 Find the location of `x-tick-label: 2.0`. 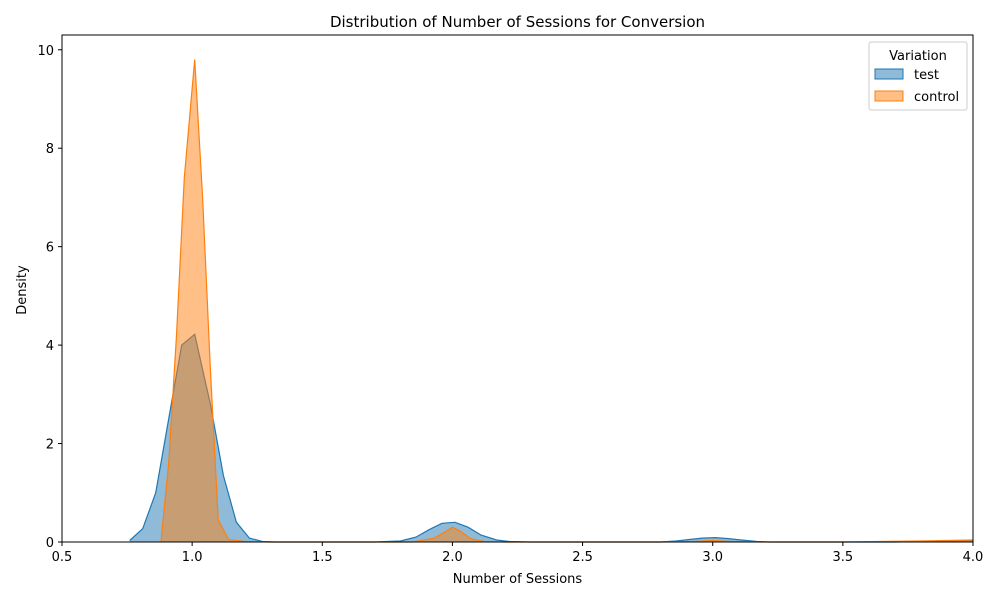

x-tick-label: 2.0 is located at coordinates (452, 557).